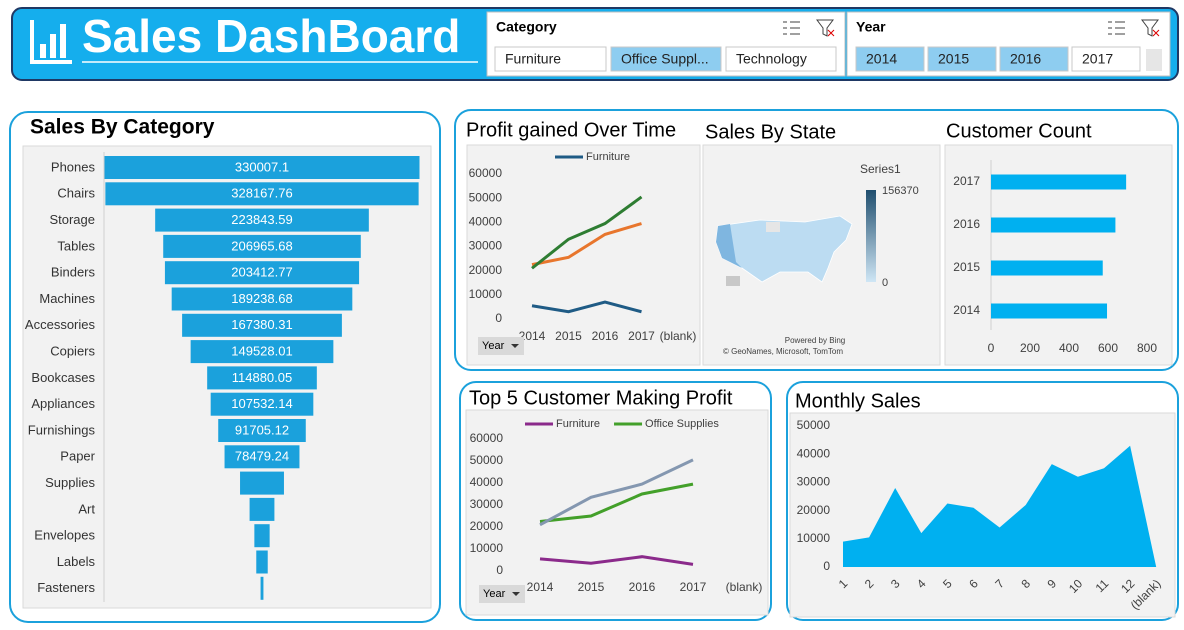 This screenshot has height=630, width=1184. Describe the element at coordinates (76, 561) in the screenshot. I see `category-label: Labels` at that location.